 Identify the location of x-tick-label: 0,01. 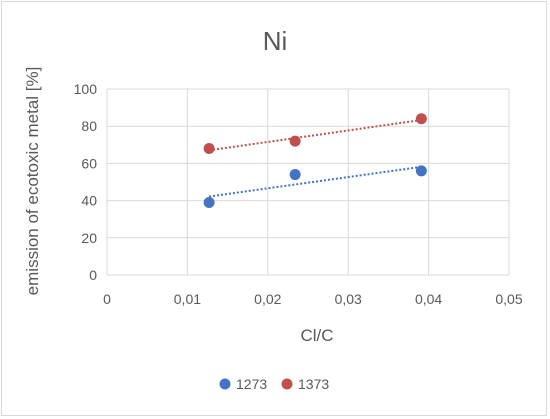
(187, 299).